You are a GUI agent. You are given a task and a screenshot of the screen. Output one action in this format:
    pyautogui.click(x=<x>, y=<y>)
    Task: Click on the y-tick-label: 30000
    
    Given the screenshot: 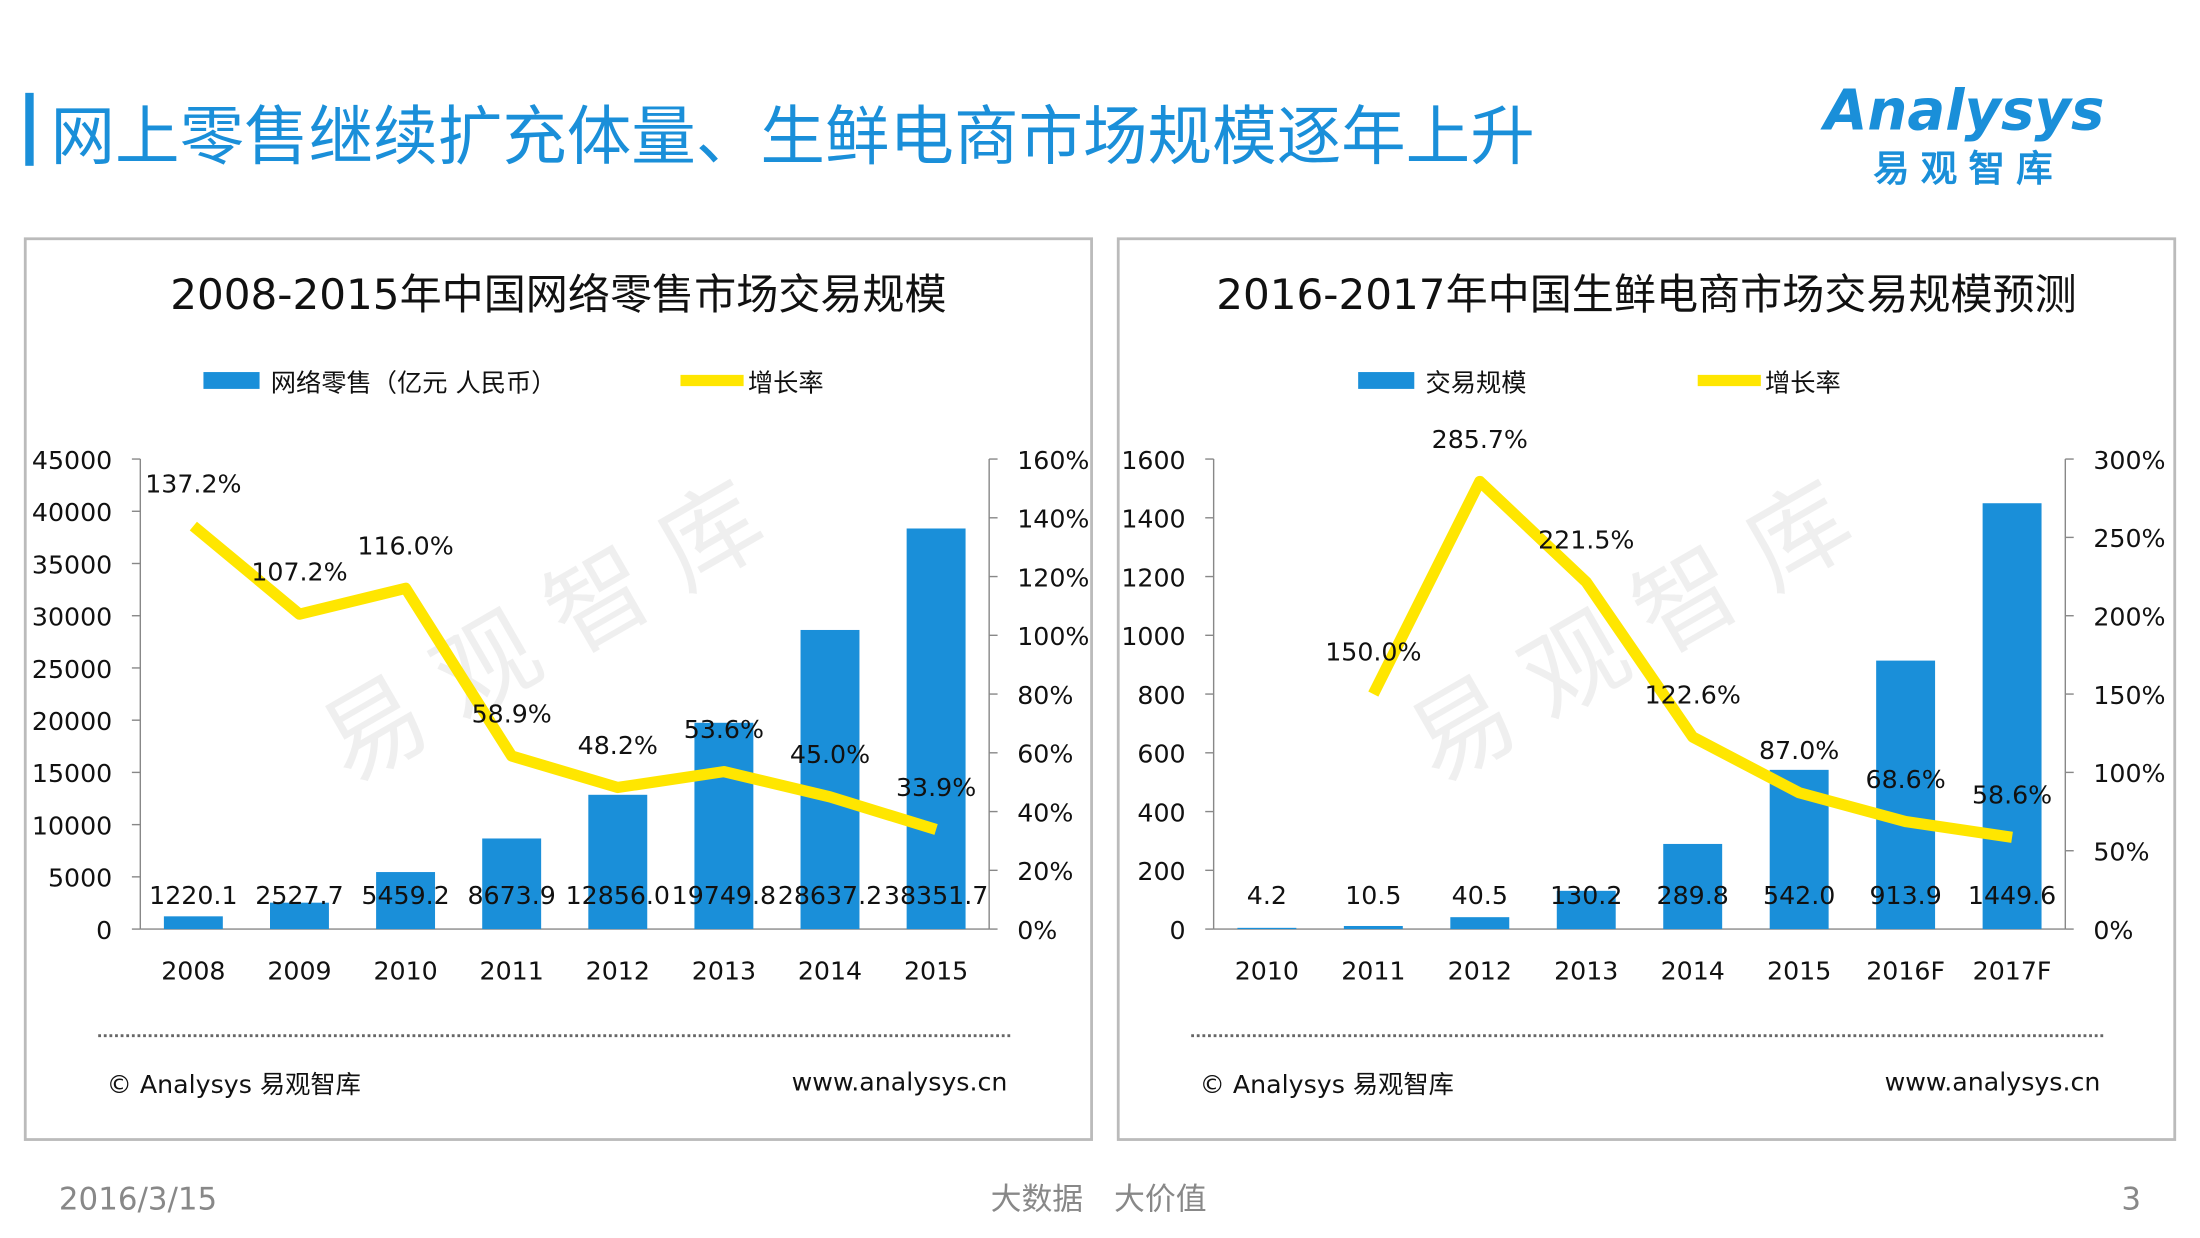 What is the action you would take?
    pyautogui.click(x=72, y=617)
    